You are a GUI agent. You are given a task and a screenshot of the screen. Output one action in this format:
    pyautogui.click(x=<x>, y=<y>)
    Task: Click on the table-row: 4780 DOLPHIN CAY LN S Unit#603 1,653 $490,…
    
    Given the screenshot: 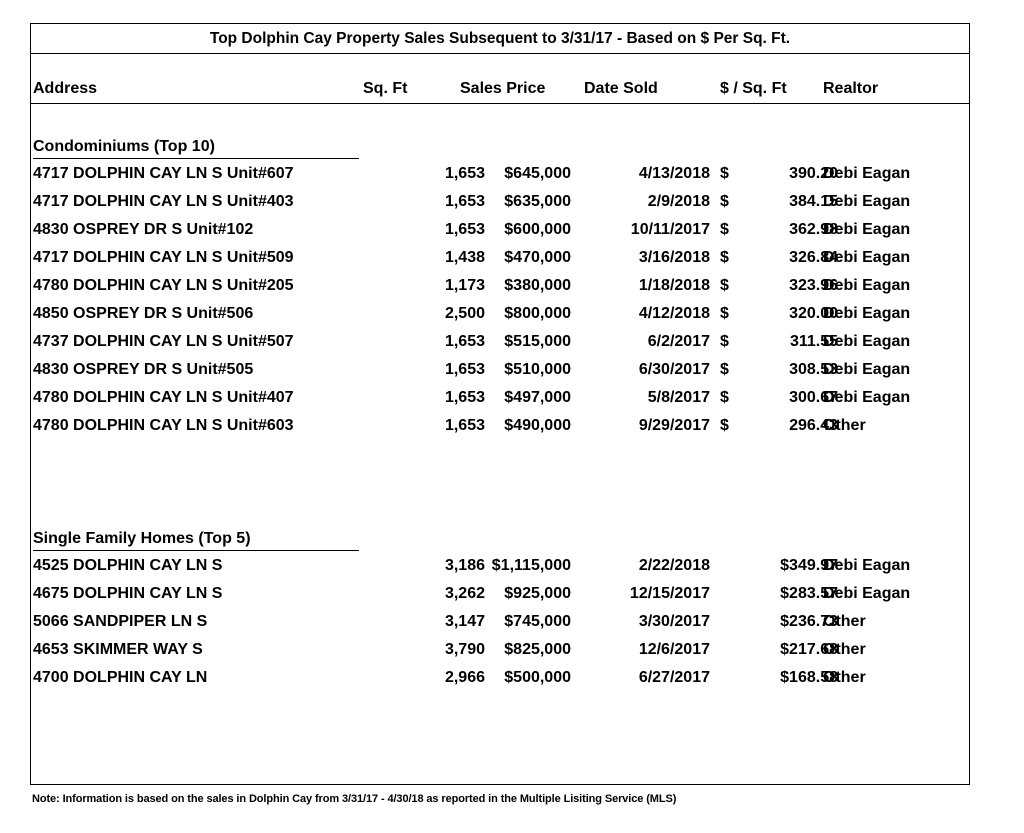 What is the action you would take?
    pyautogui.click(x=500, y=427)
    